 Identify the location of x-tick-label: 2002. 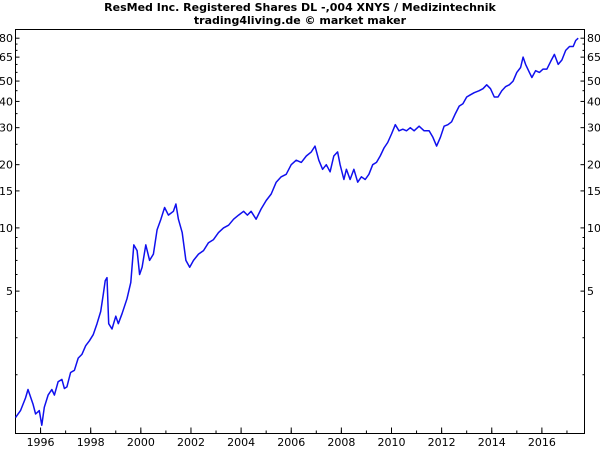
(191, 442).